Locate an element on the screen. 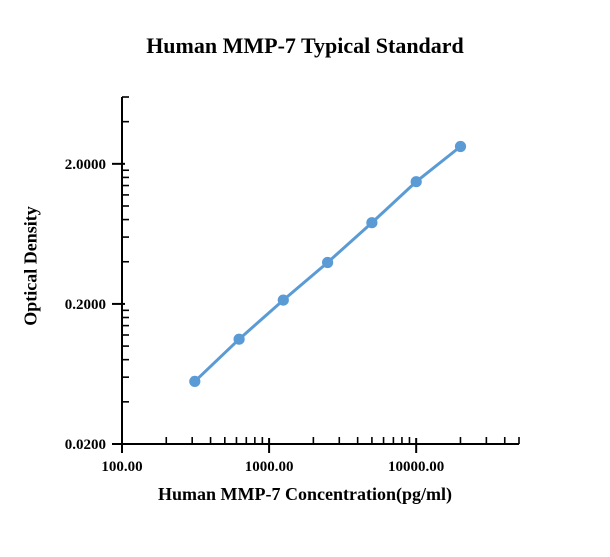  x-tick-label: 100.00 is located at coordinates (121, 467).